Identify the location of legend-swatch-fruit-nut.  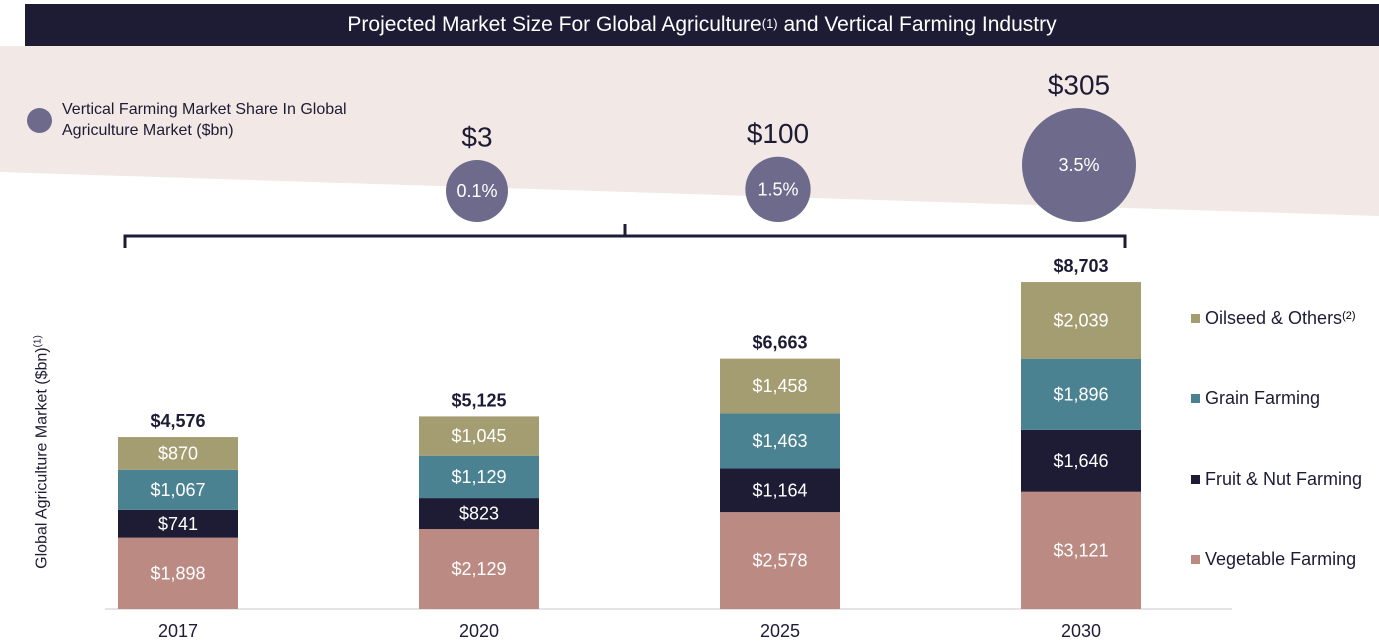
(1195, 479).